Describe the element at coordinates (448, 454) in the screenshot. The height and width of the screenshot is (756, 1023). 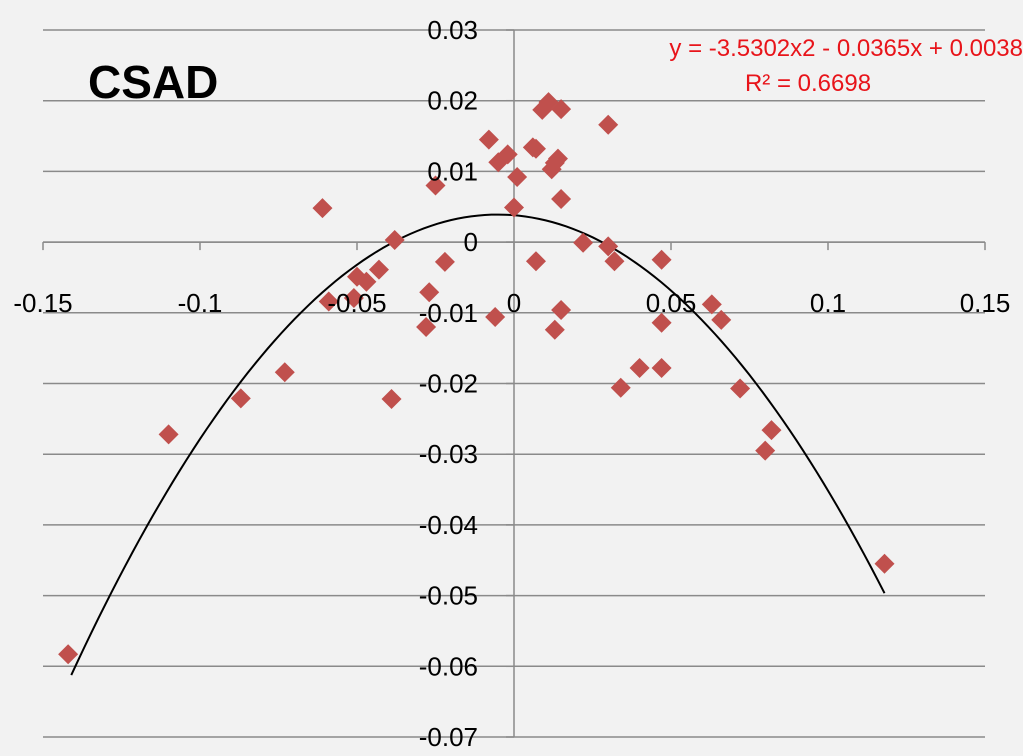
I see `y-tick-label-6: -0.03` at that location.